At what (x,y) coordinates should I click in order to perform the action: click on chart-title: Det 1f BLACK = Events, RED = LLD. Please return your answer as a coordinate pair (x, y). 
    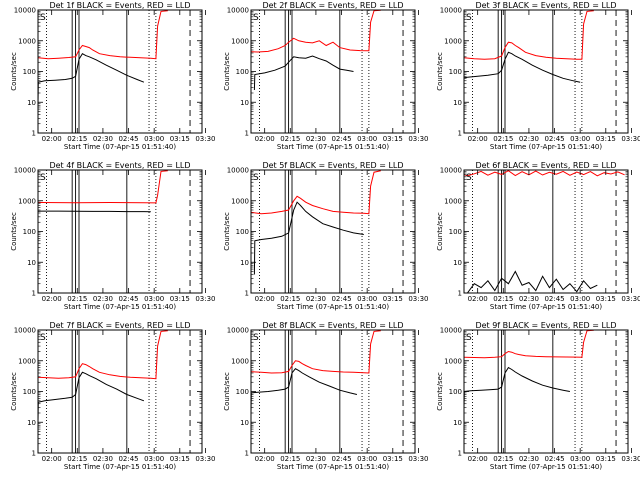
    Looking at the image, I should click on (119, 5).